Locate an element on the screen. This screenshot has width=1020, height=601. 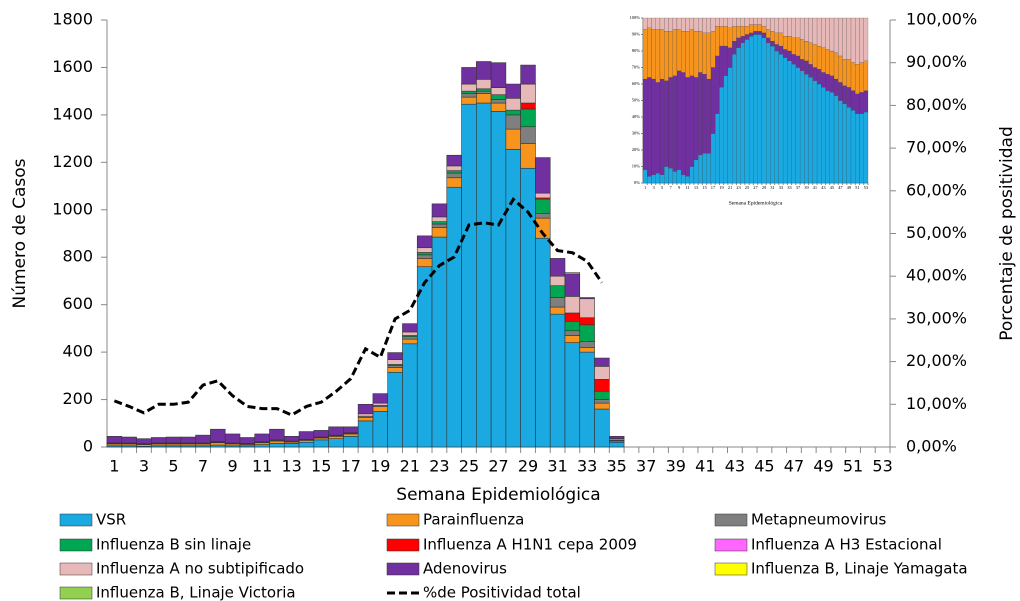
x-tick-label: 17 is located at coordinates (713, 187).